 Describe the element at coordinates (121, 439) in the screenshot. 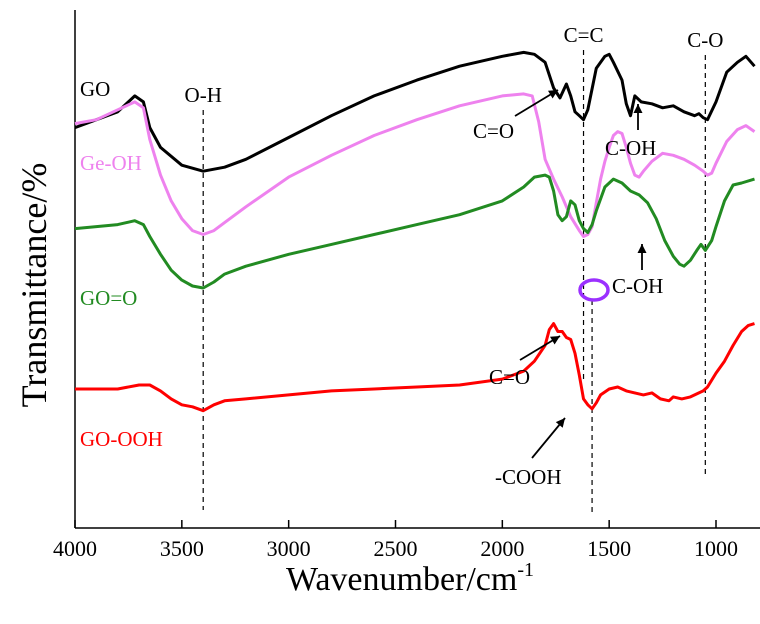

I see `series-label: GO-OOH` at that location.